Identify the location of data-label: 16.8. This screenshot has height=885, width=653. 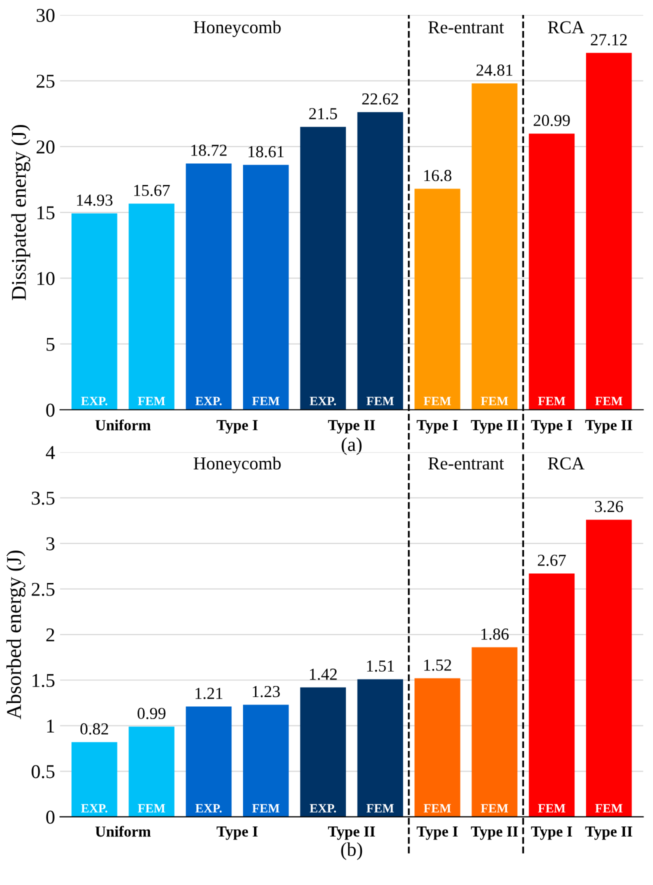
(438, 176).